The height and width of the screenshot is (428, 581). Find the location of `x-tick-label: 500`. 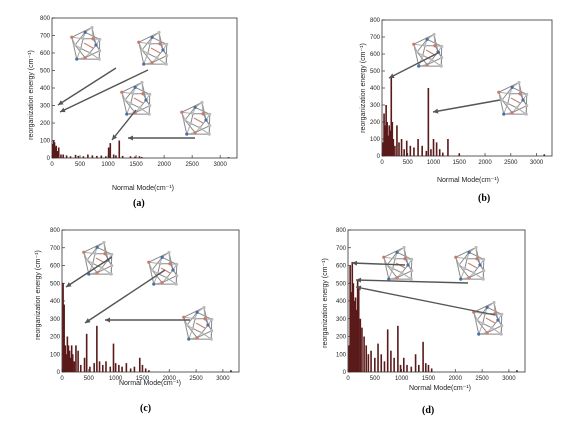

x-tick-label: 500 is located at coordinates (89, 379).